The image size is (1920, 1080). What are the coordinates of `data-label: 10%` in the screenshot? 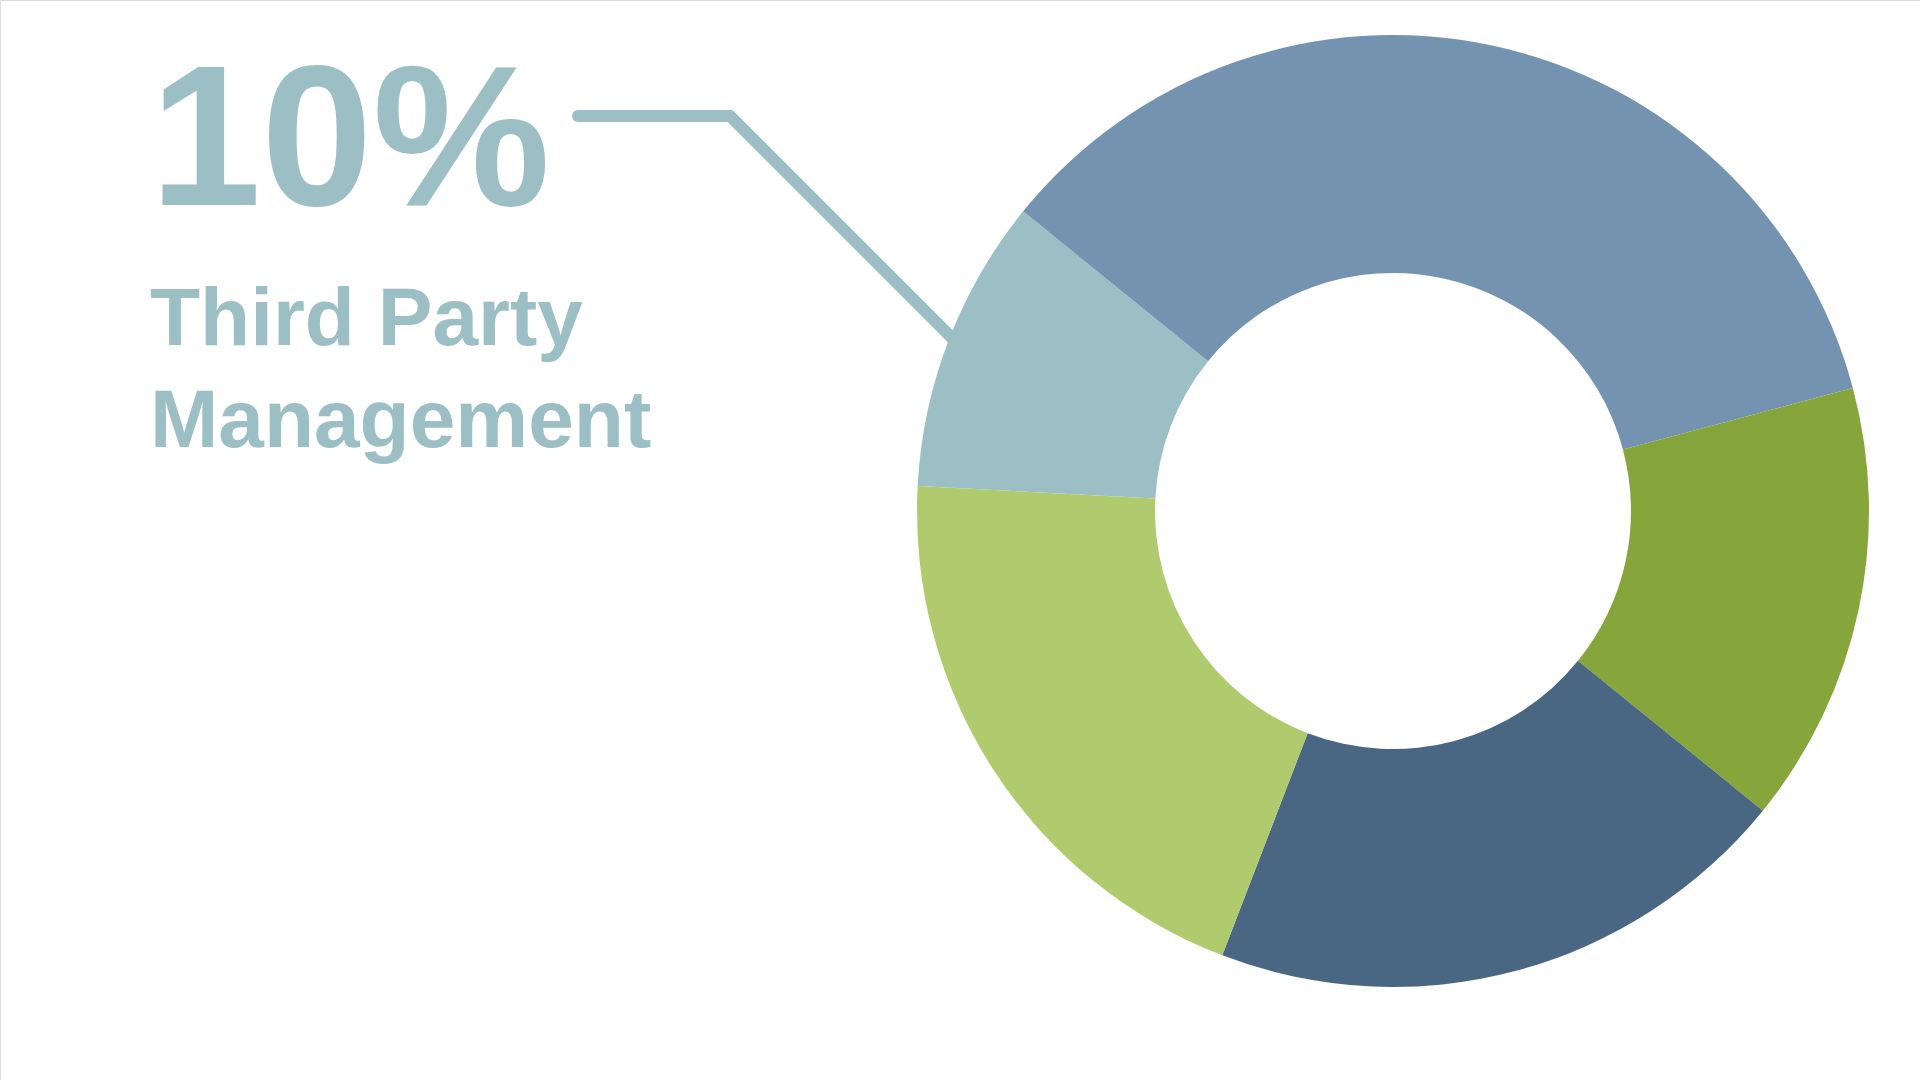 It's located at (350, 135).